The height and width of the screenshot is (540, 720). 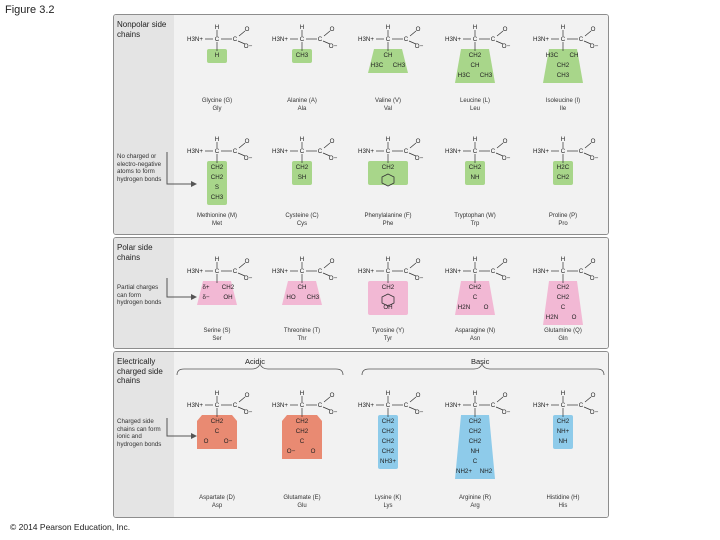 I want to click on amino-acid-name: Histidine (H), so click(x=563, y=498).